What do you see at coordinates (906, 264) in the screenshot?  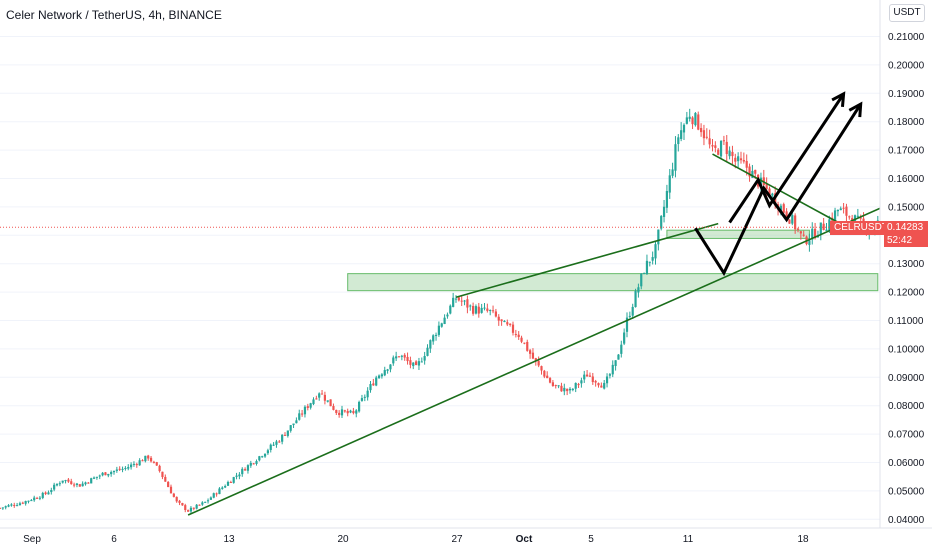 I see `y-tick-label: 0.13000` at bounding box center [906, 264].